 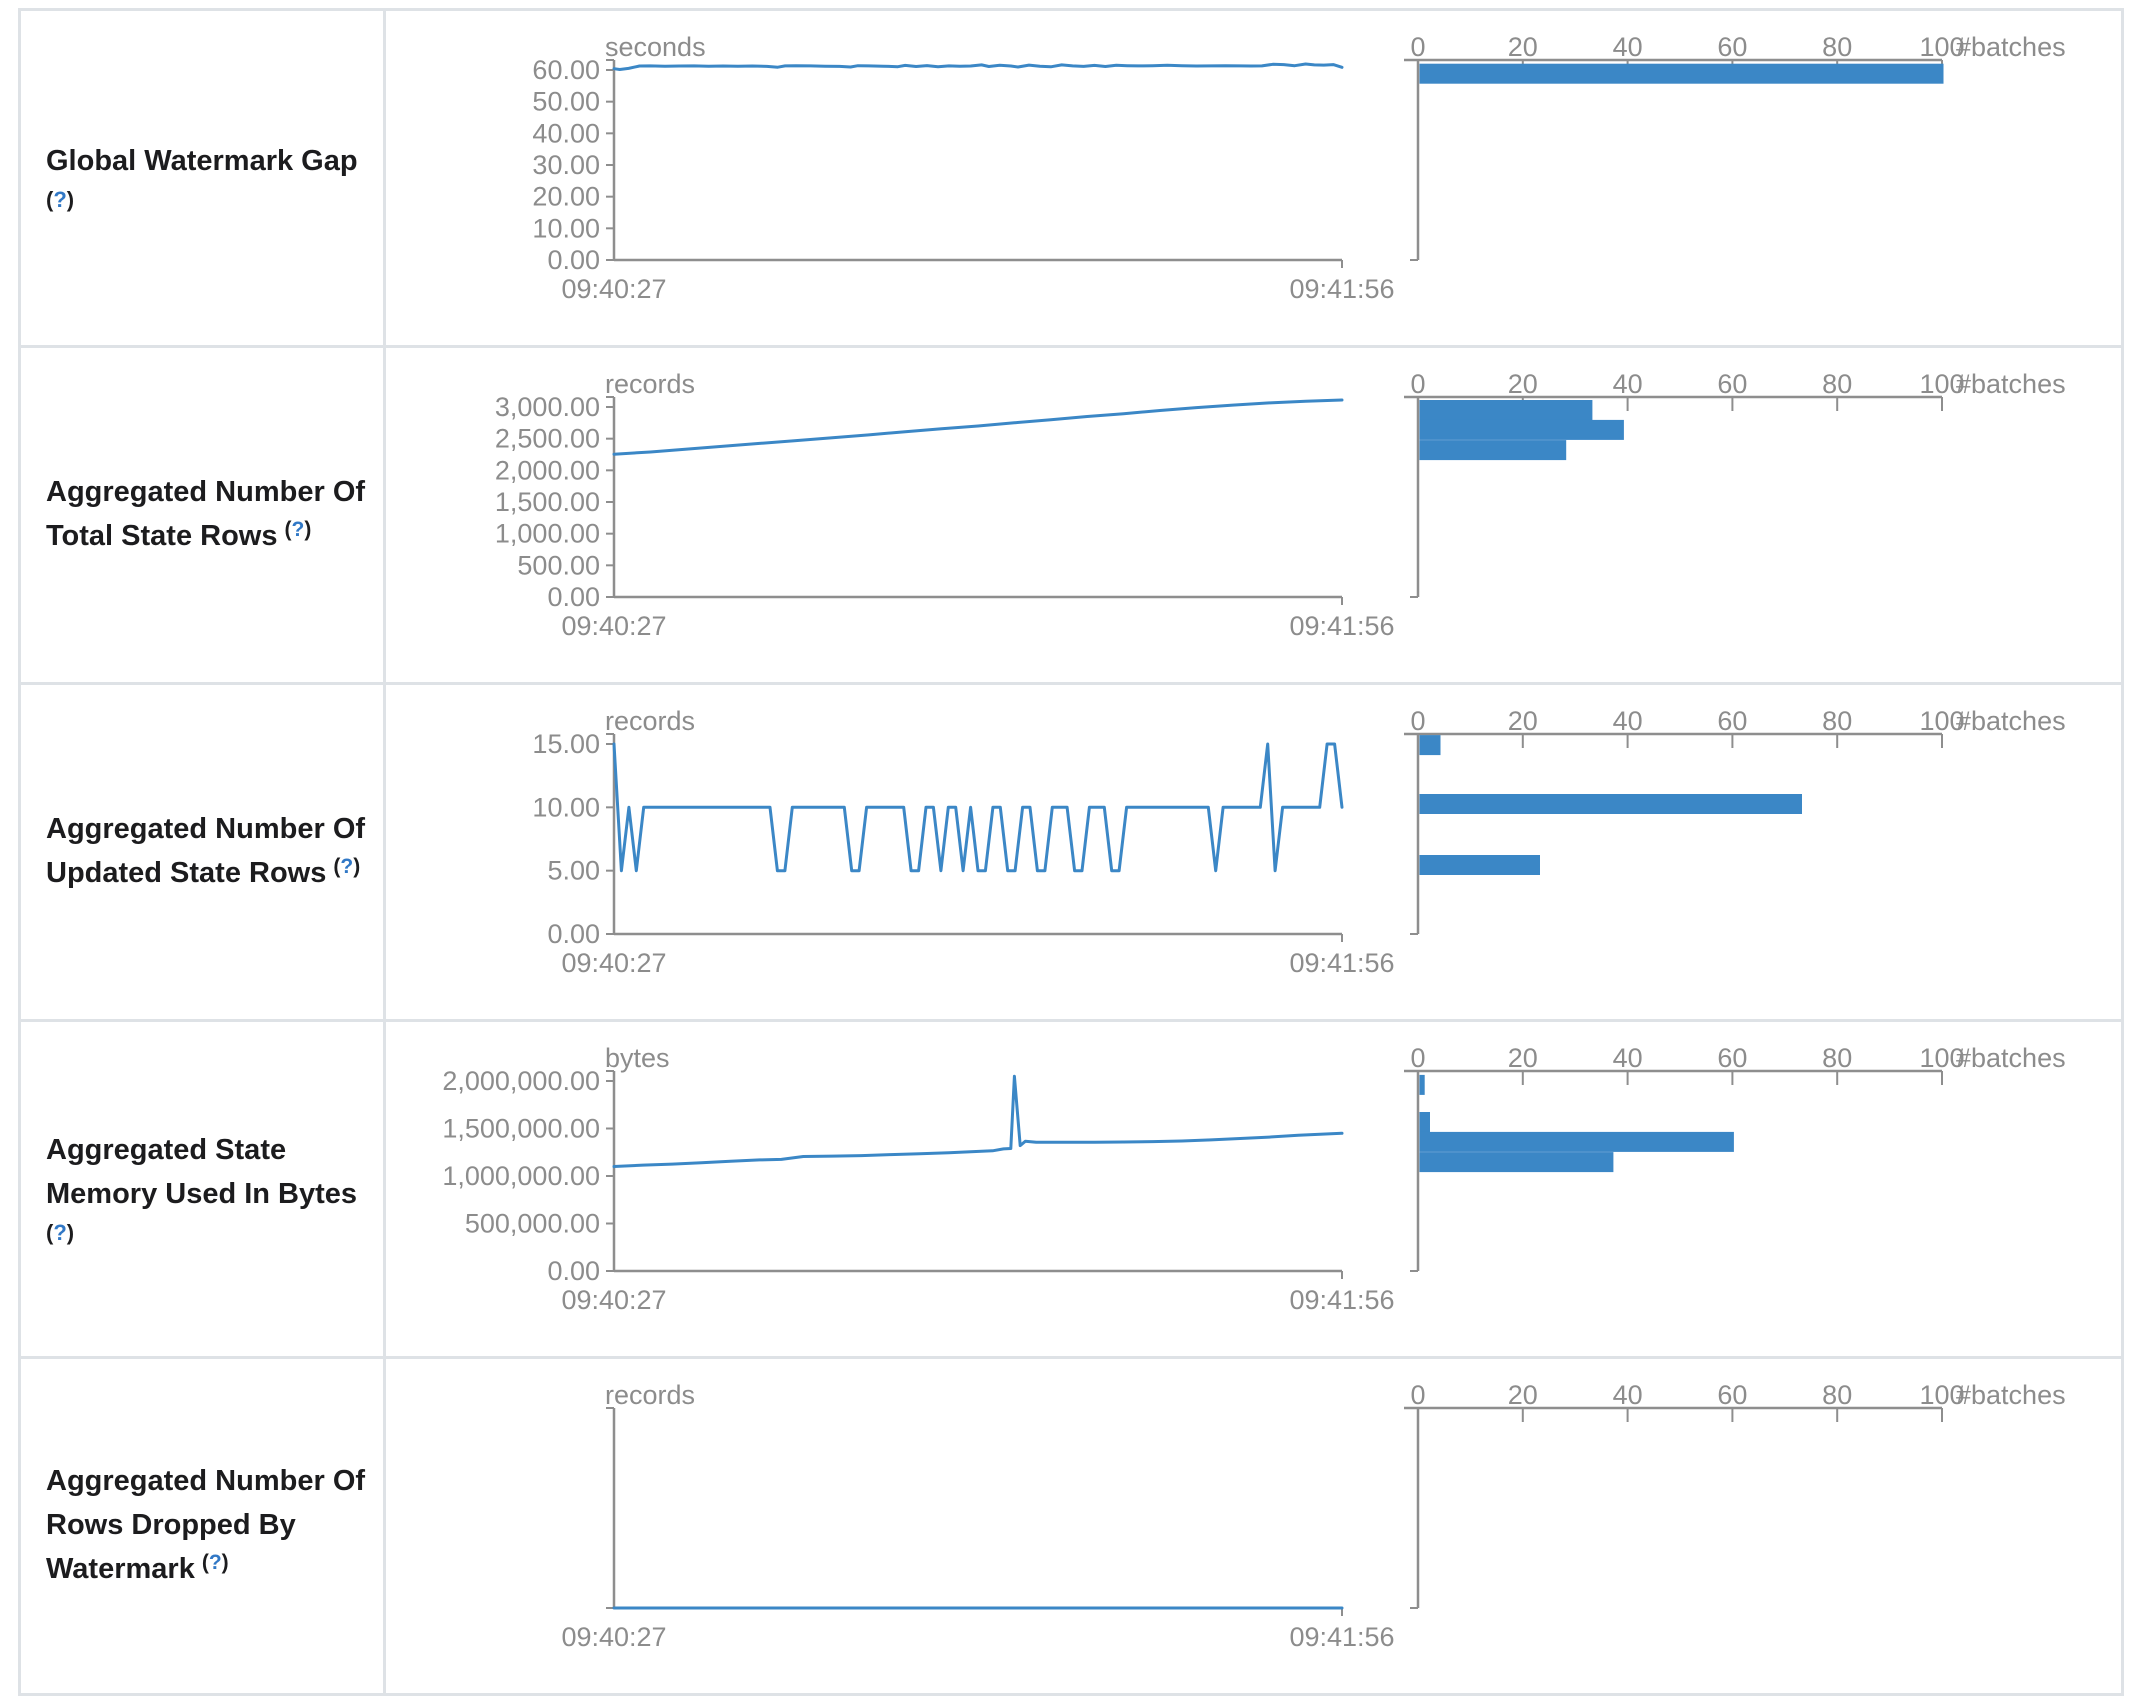 What do you see at coordinates (171, 1524) in the screenshot?
I see `metric-title-line: Rows Dropped By` at bounding box center [171, 1524].